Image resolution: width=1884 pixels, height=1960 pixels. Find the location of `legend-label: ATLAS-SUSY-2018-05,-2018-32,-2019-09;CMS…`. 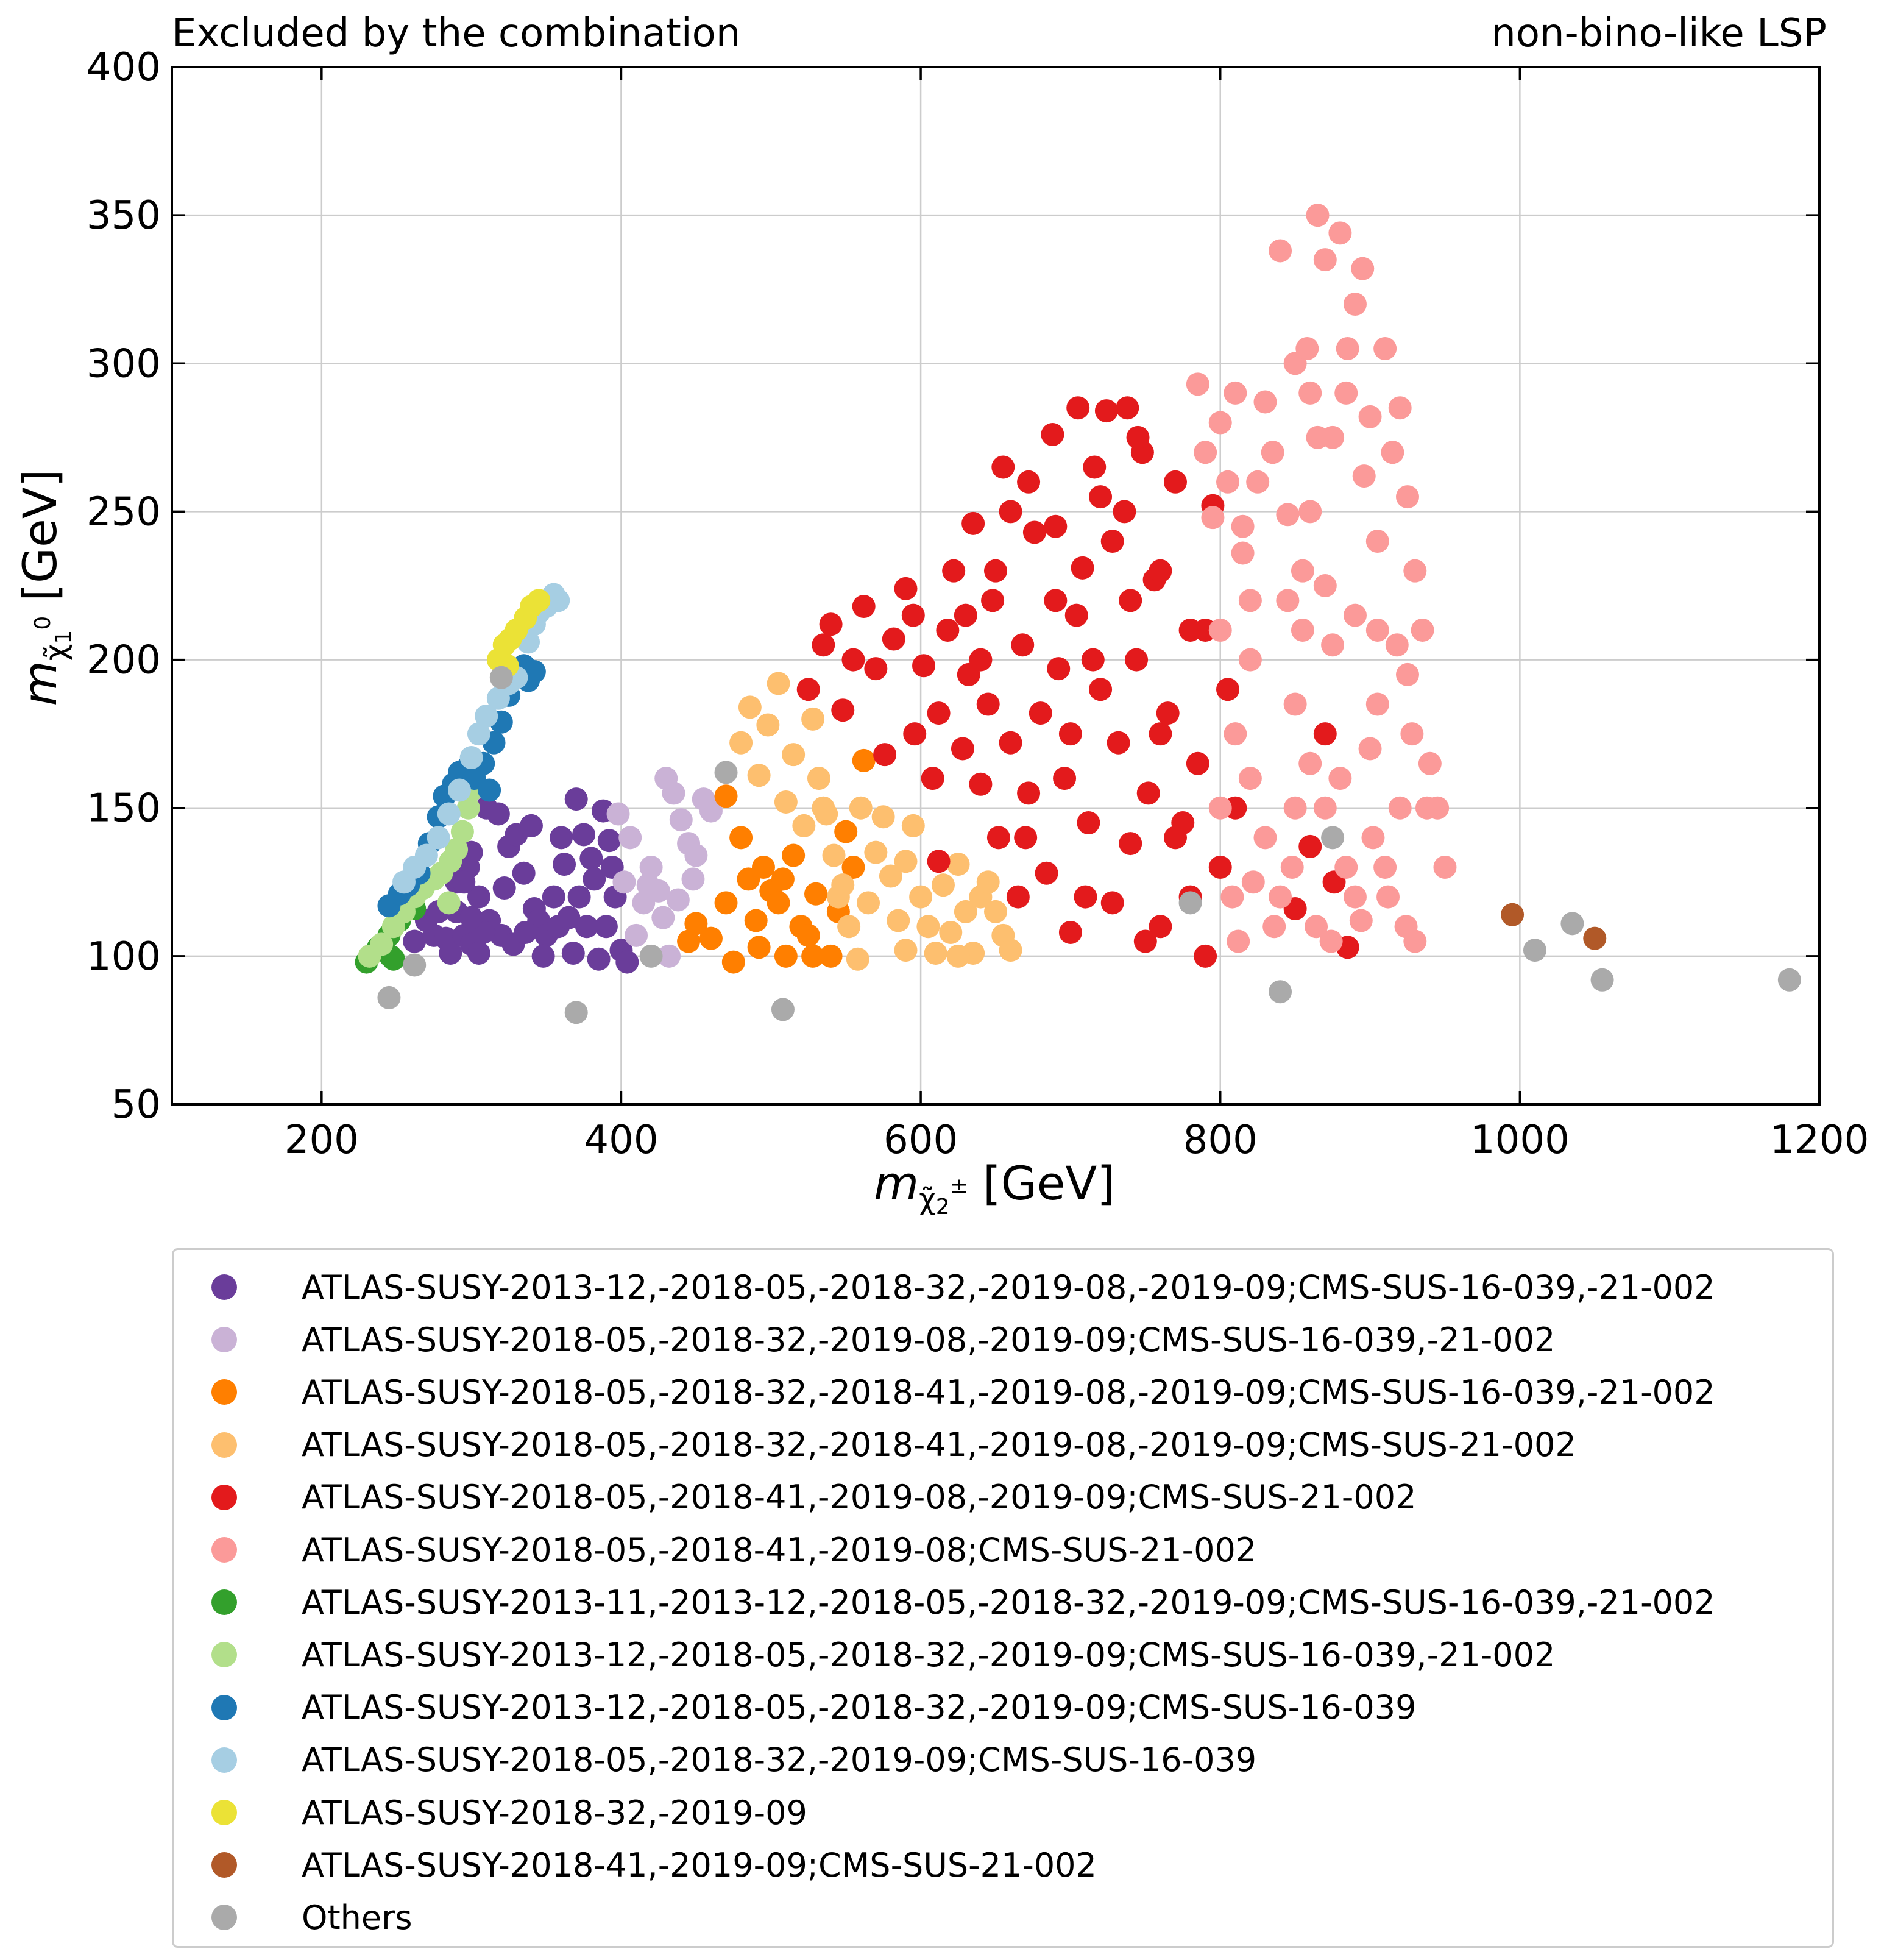

legend-label: ATLAS-SUSY-2018-05,-2018-32,-2019-09;CMS… is located at coordinates (780, 1760).